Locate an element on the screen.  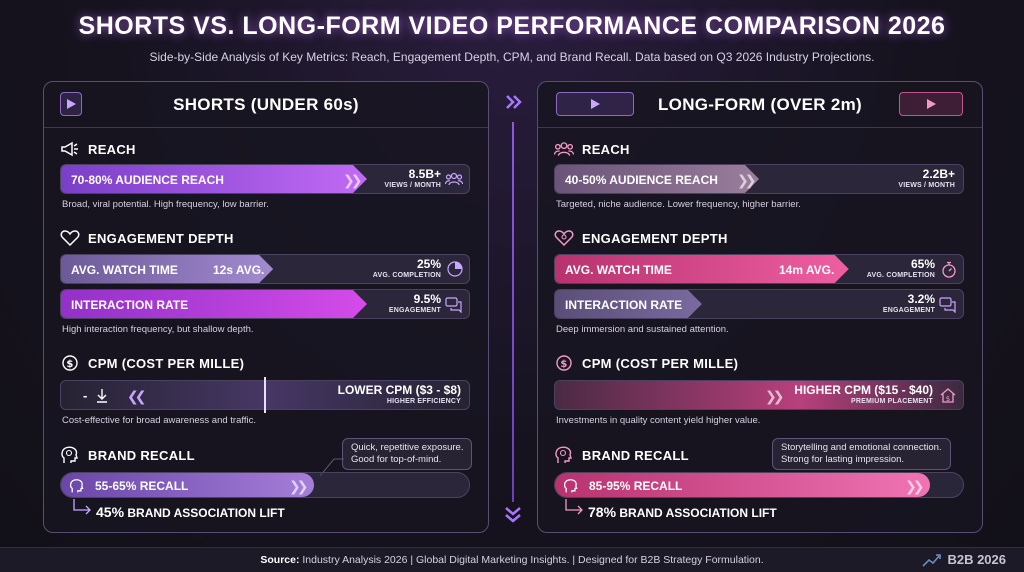
shorts-lift-text: BRAND ASSOCIATION LIFT is located at coordinates (206, 513).